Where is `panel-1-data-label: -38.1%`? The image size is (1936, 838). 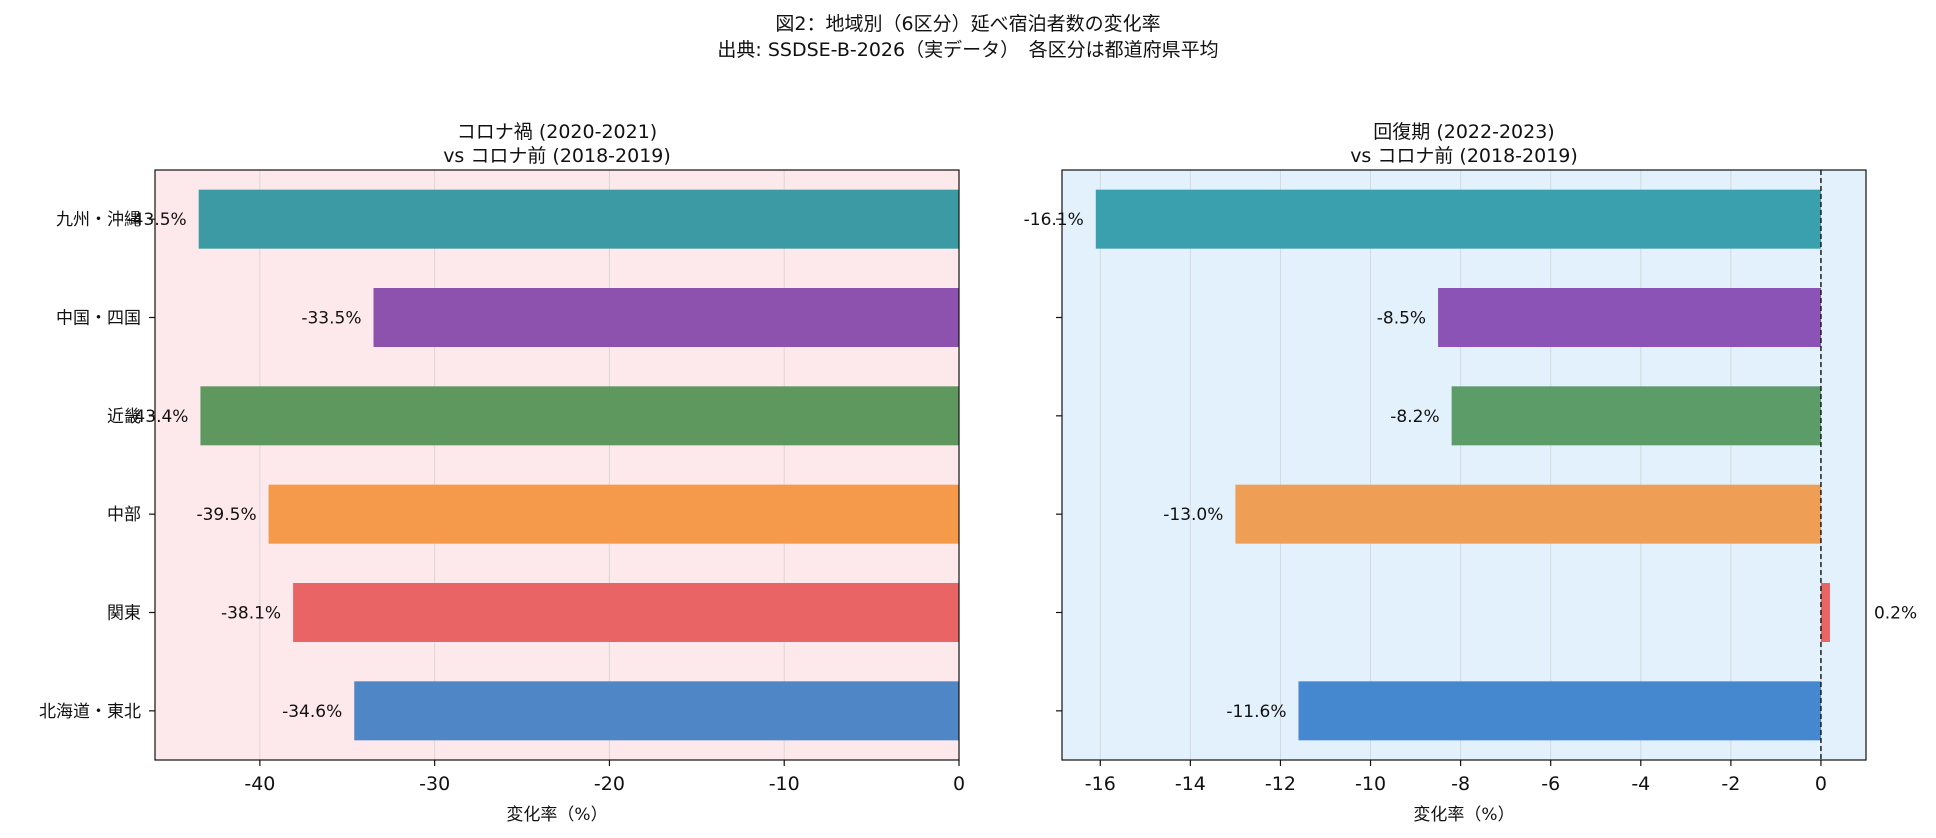
panel-1-data-label: -38.1% is located at coordinates (251, 614).